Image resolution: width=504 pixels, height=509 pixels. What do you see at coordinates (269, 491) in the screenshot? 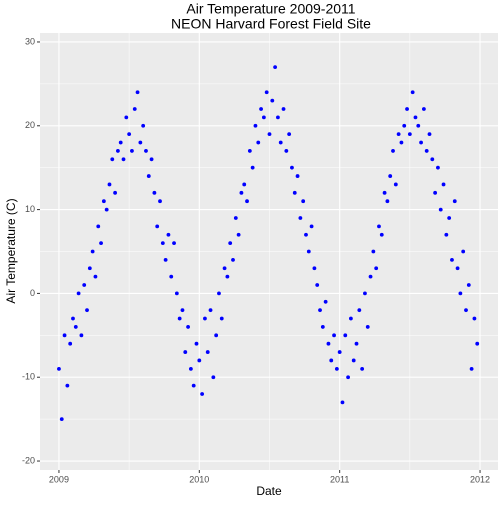
I see `x-axis-label: Date` at bounding box center [269, 491].